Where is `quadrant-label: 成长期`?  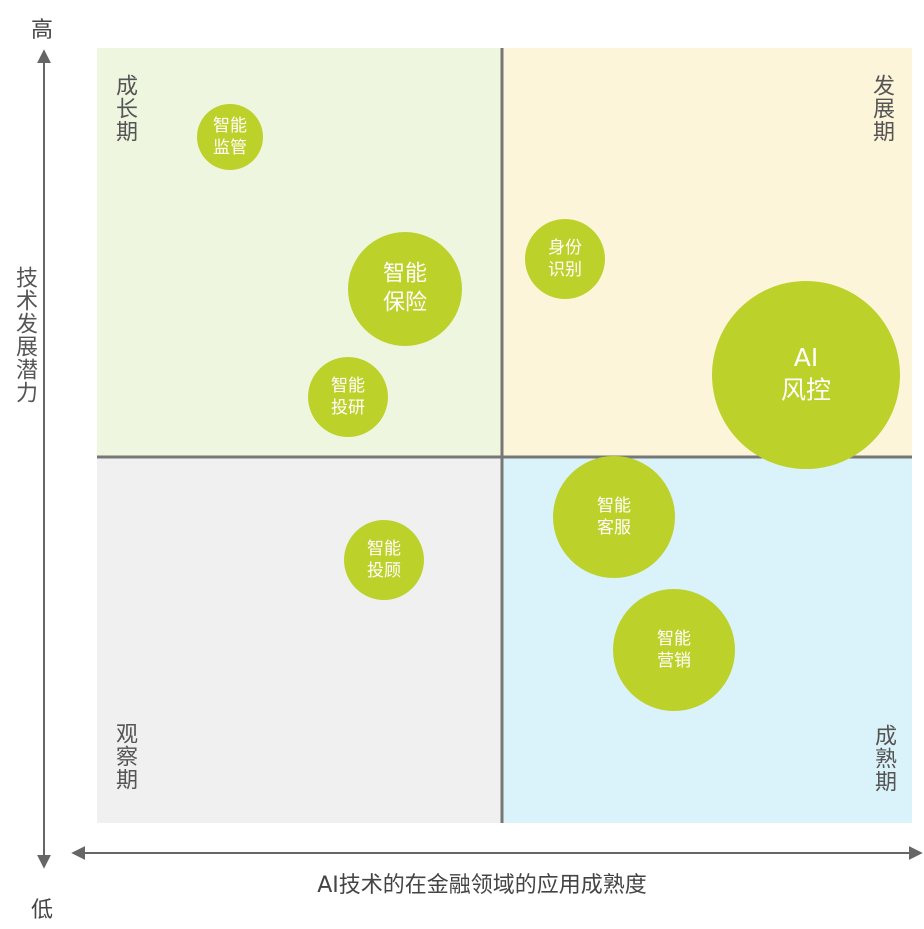
quadrant-label: 成长期 is located at coordinates (124, 108).